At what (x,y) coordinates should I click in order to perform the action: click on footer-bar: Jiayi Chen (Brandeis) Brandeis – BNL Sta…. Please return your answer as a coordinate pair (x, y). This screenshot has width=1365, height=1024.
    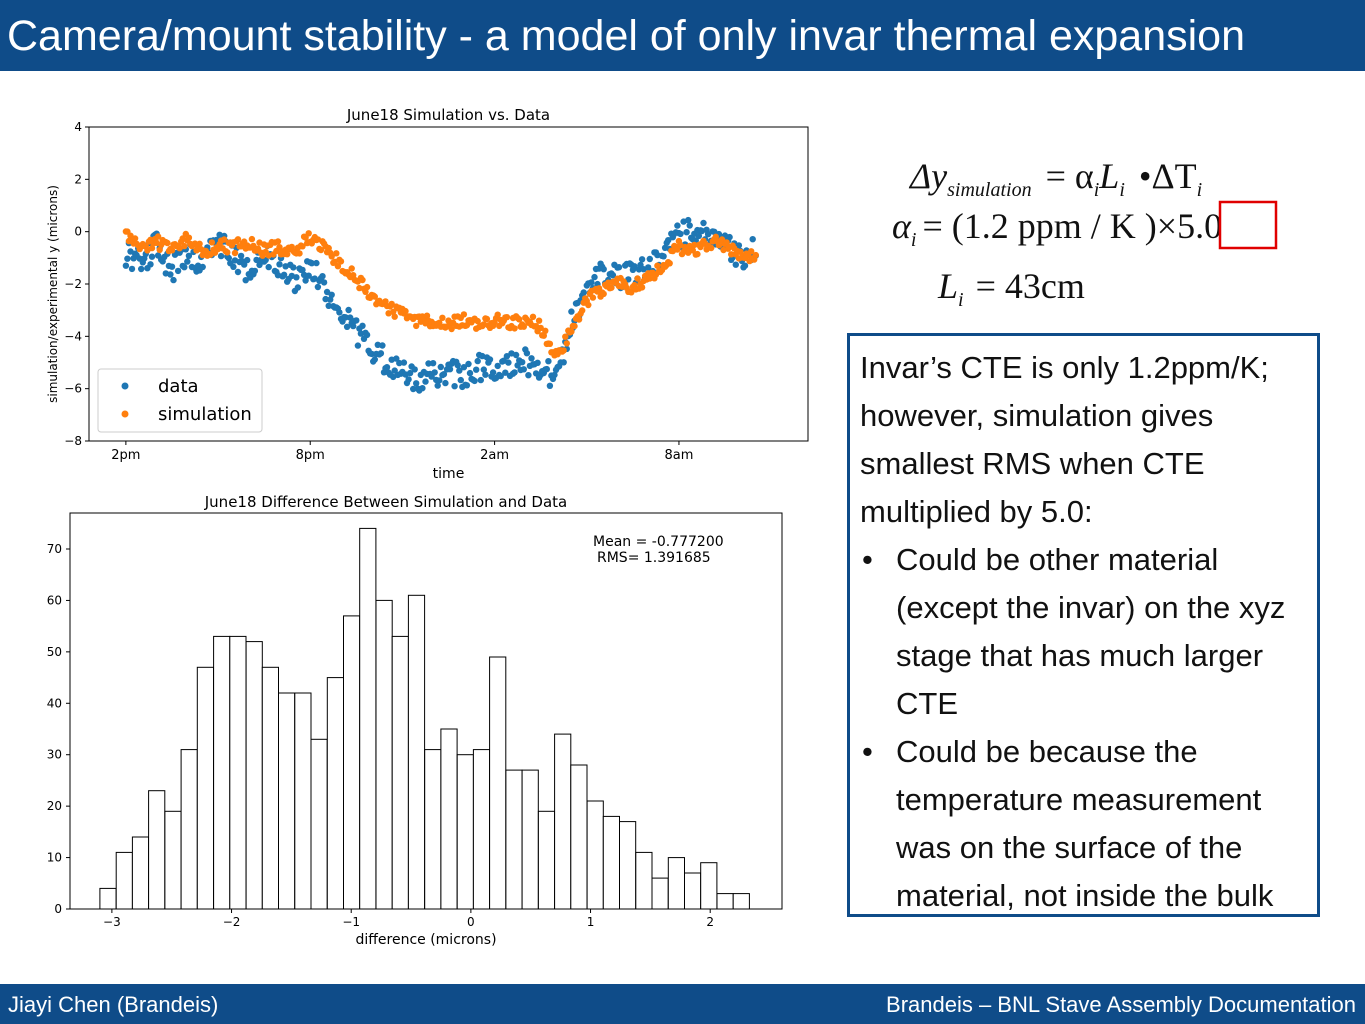
    Looking at the image, I should click on (682, 1004).